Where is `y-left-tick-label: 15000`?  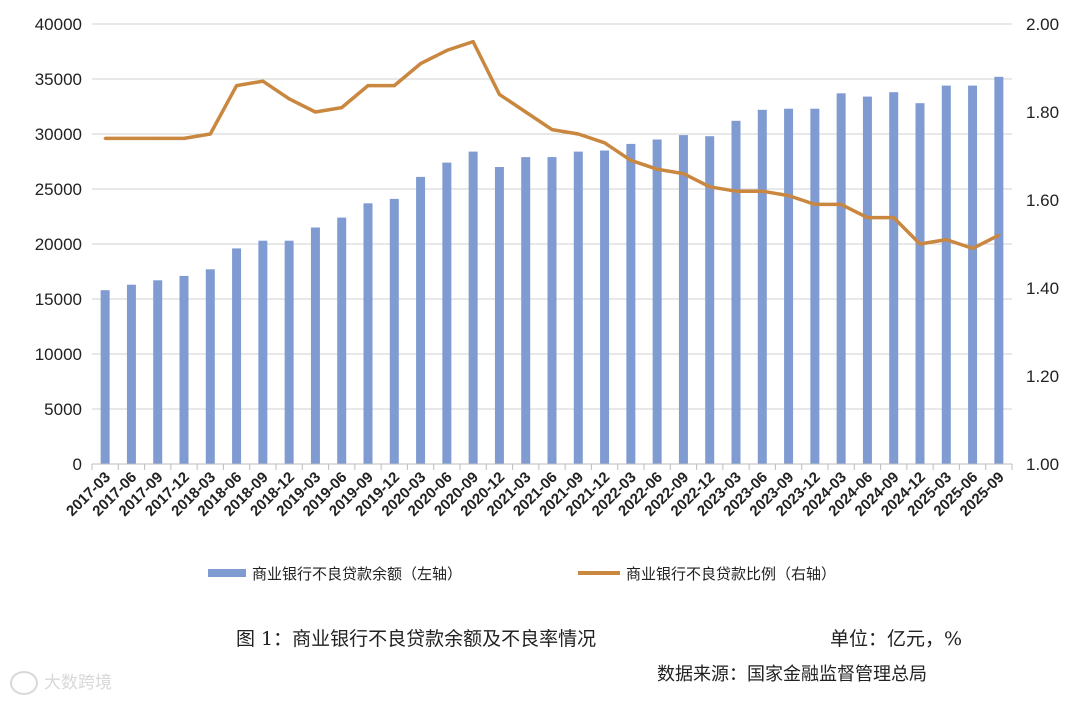
y-left-tick-label: 15000 is located at coordinates (58, 299).